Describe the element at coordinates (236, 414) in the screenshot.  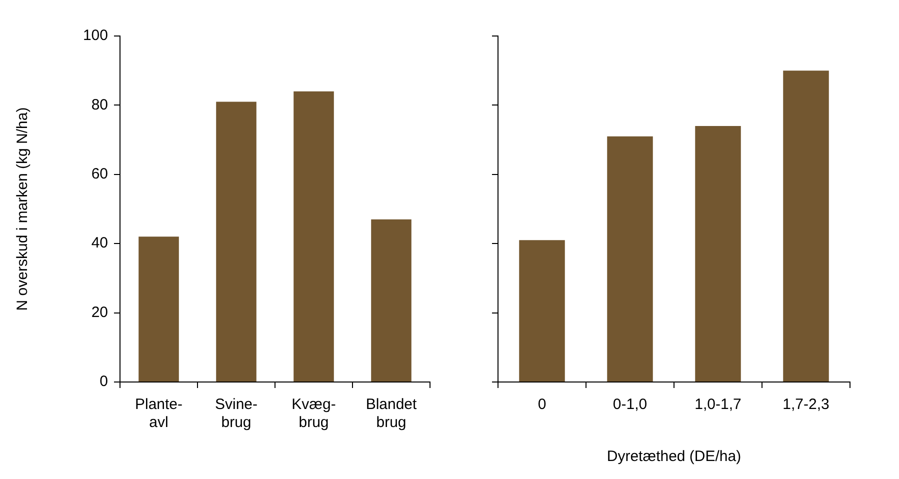
I see `x-tick-label: Svine- brug` at that location.